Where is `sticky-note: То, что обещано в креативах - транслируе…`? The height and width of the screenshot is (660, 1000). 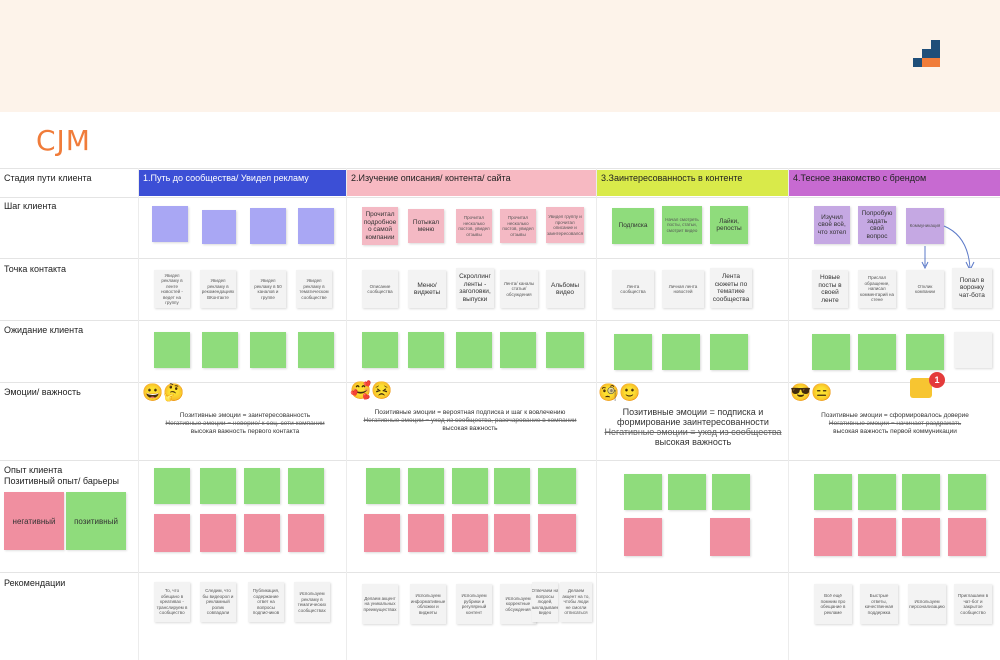 sticky-note: То, что обещано в креативах - транслируе… is located at coordinates (172, 602).